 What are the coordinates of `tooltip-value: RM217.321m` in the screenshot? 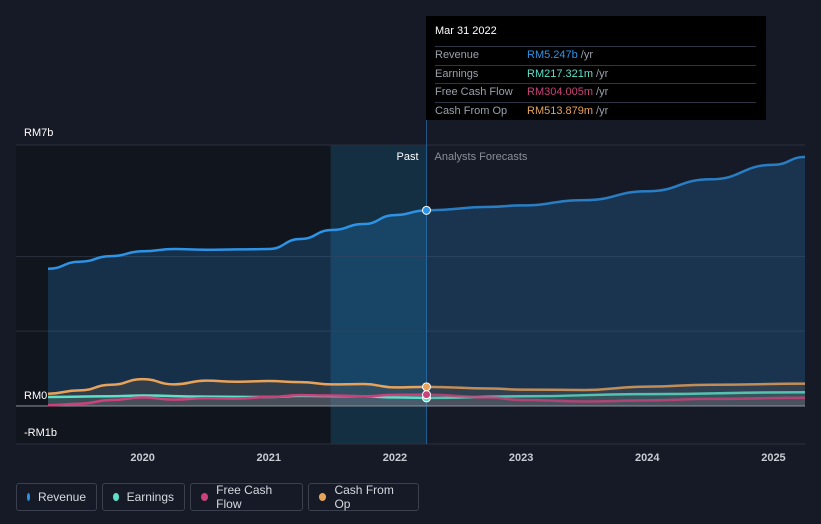 It's located at (560, 73).